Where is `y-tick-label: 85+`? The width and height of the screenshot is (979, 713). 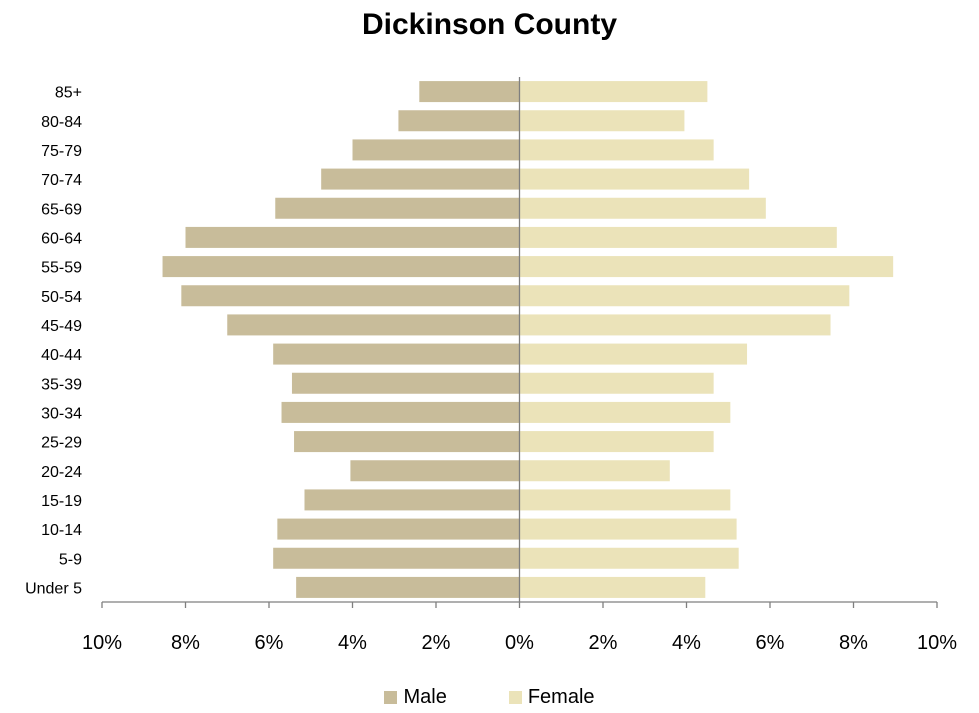 y-tick-label: 85+ is located at coordinates (68, 93).